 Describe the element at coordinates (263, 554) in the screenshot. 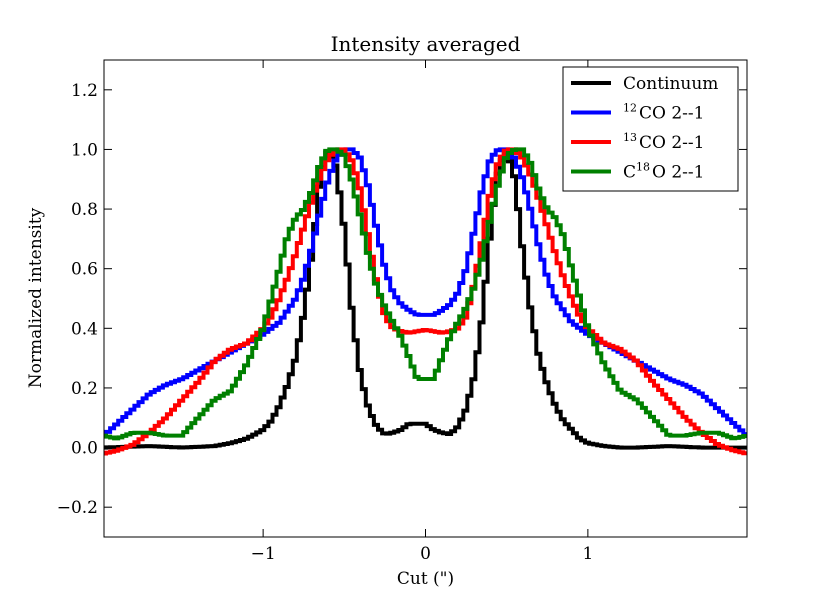

I see `x-tick-label: −1` at that location.